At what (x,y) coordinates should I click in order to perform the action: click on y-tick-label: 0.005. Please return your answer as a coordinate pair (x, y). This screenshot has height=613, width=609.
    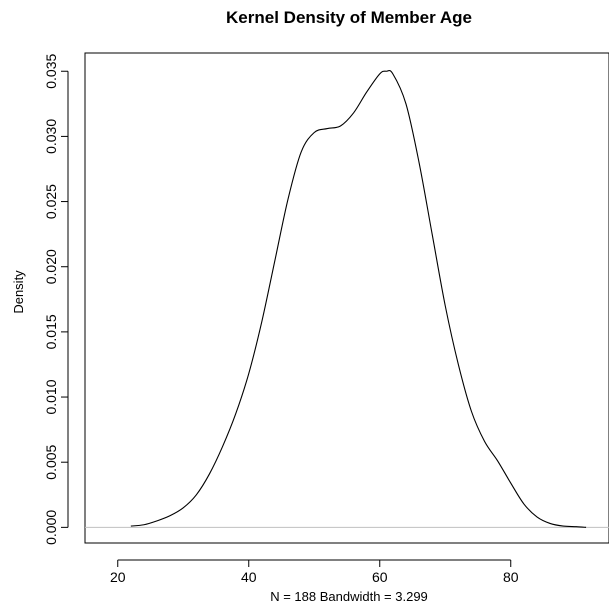
    Looking at the image, I should click on (51, 461).